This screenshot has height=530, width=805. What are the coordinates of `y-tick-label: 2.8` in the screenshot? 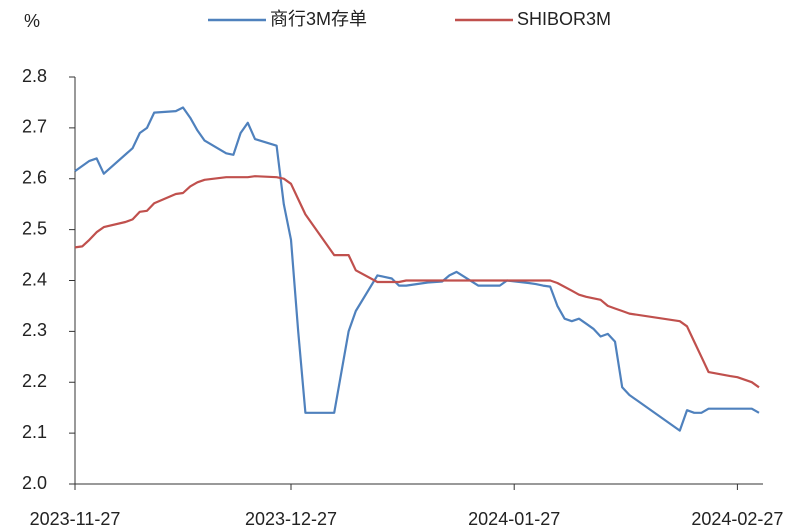 It's located at (34, 76).